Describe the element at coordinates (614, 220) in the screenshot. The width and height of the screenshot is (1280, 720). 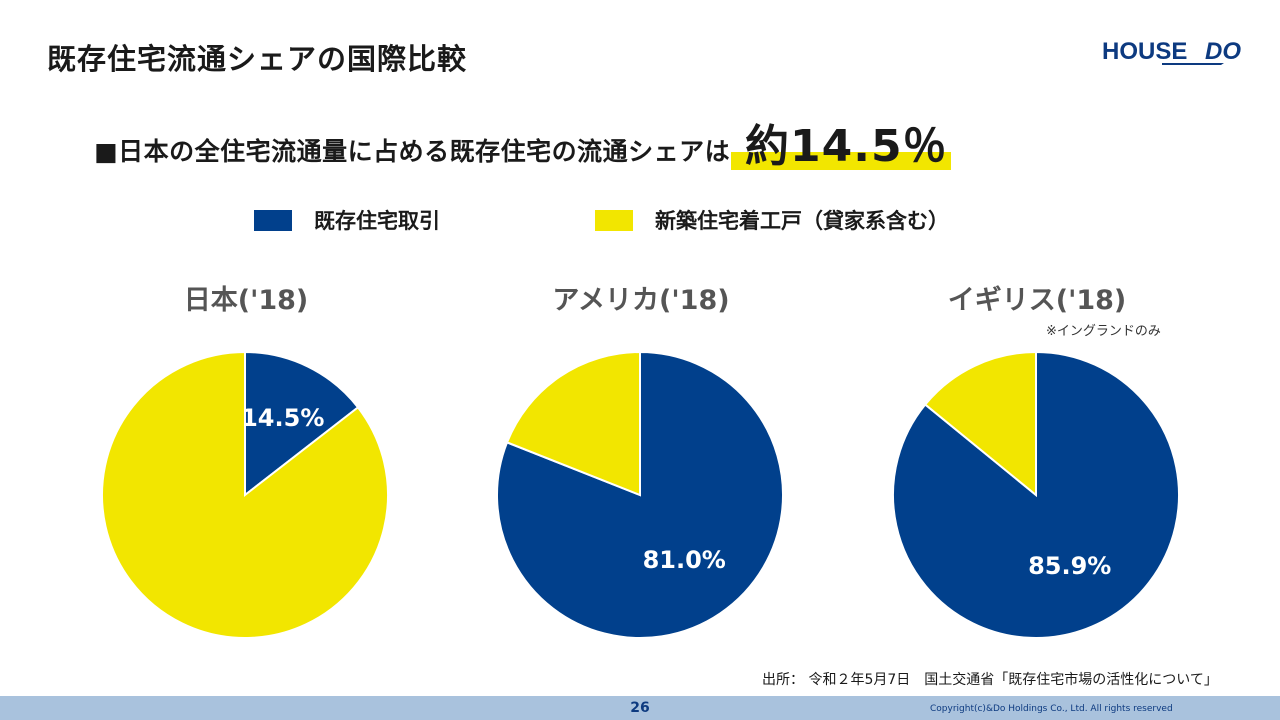
I see `legend-swatch-new` at that location.